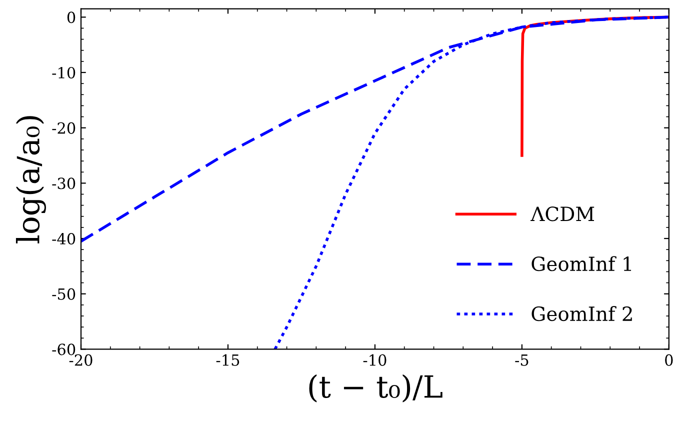  Describe the element at coordinates (582, 264) in the screenshot. I see `legend-label: GeomInf 1` at that location.